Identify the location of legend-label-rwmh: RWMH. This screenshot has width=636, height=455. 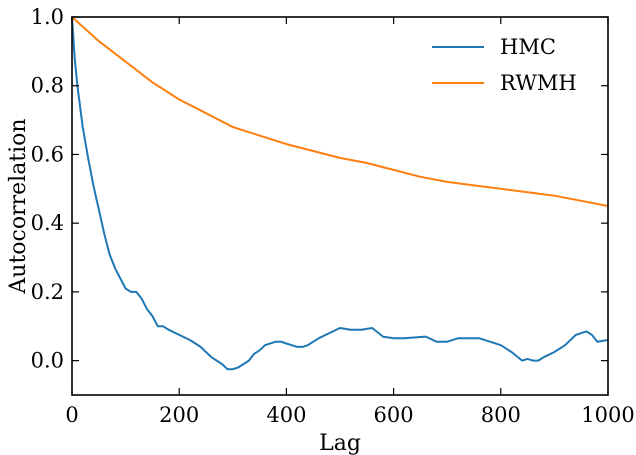
(538, 83).